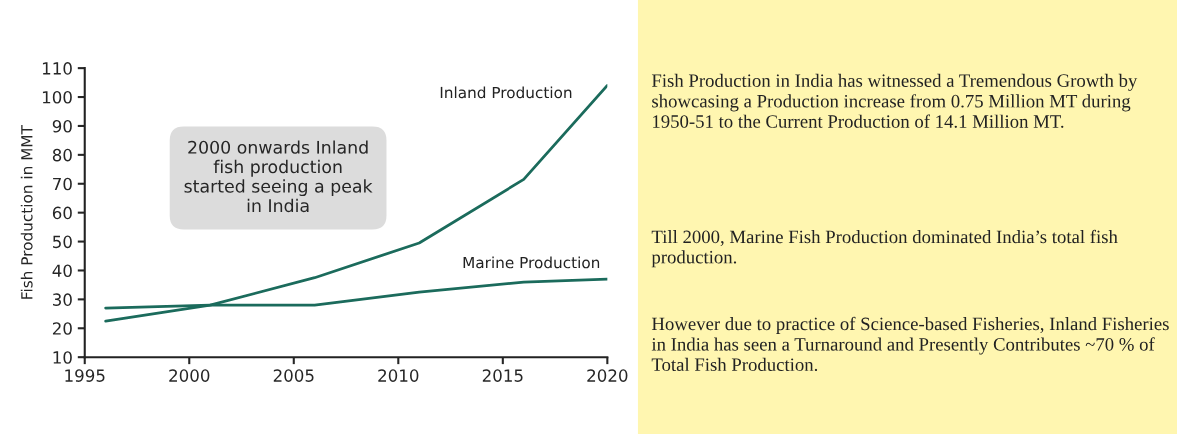 This screenshot has width=1177, height=434. Describe the element at coordinates (62, 299) in the screenshot. I see `y-tick-label: 30` at that location.